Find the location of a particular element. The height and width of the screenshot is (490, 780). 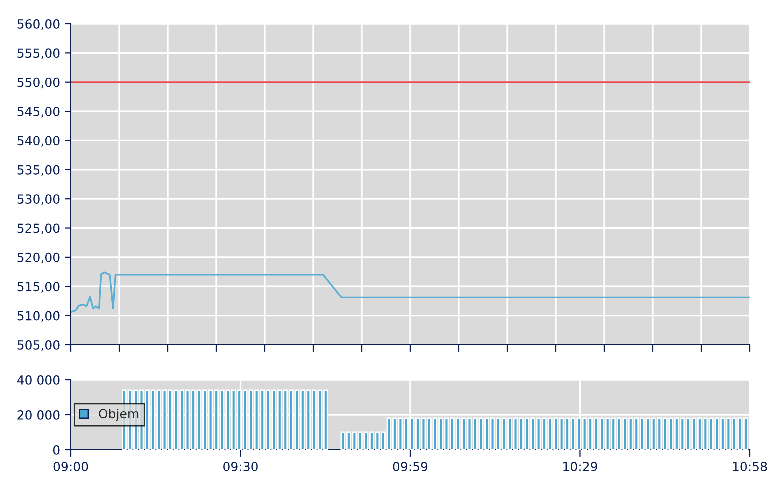

y-tick-label: 560,00 is located at coordinates (39, 24).